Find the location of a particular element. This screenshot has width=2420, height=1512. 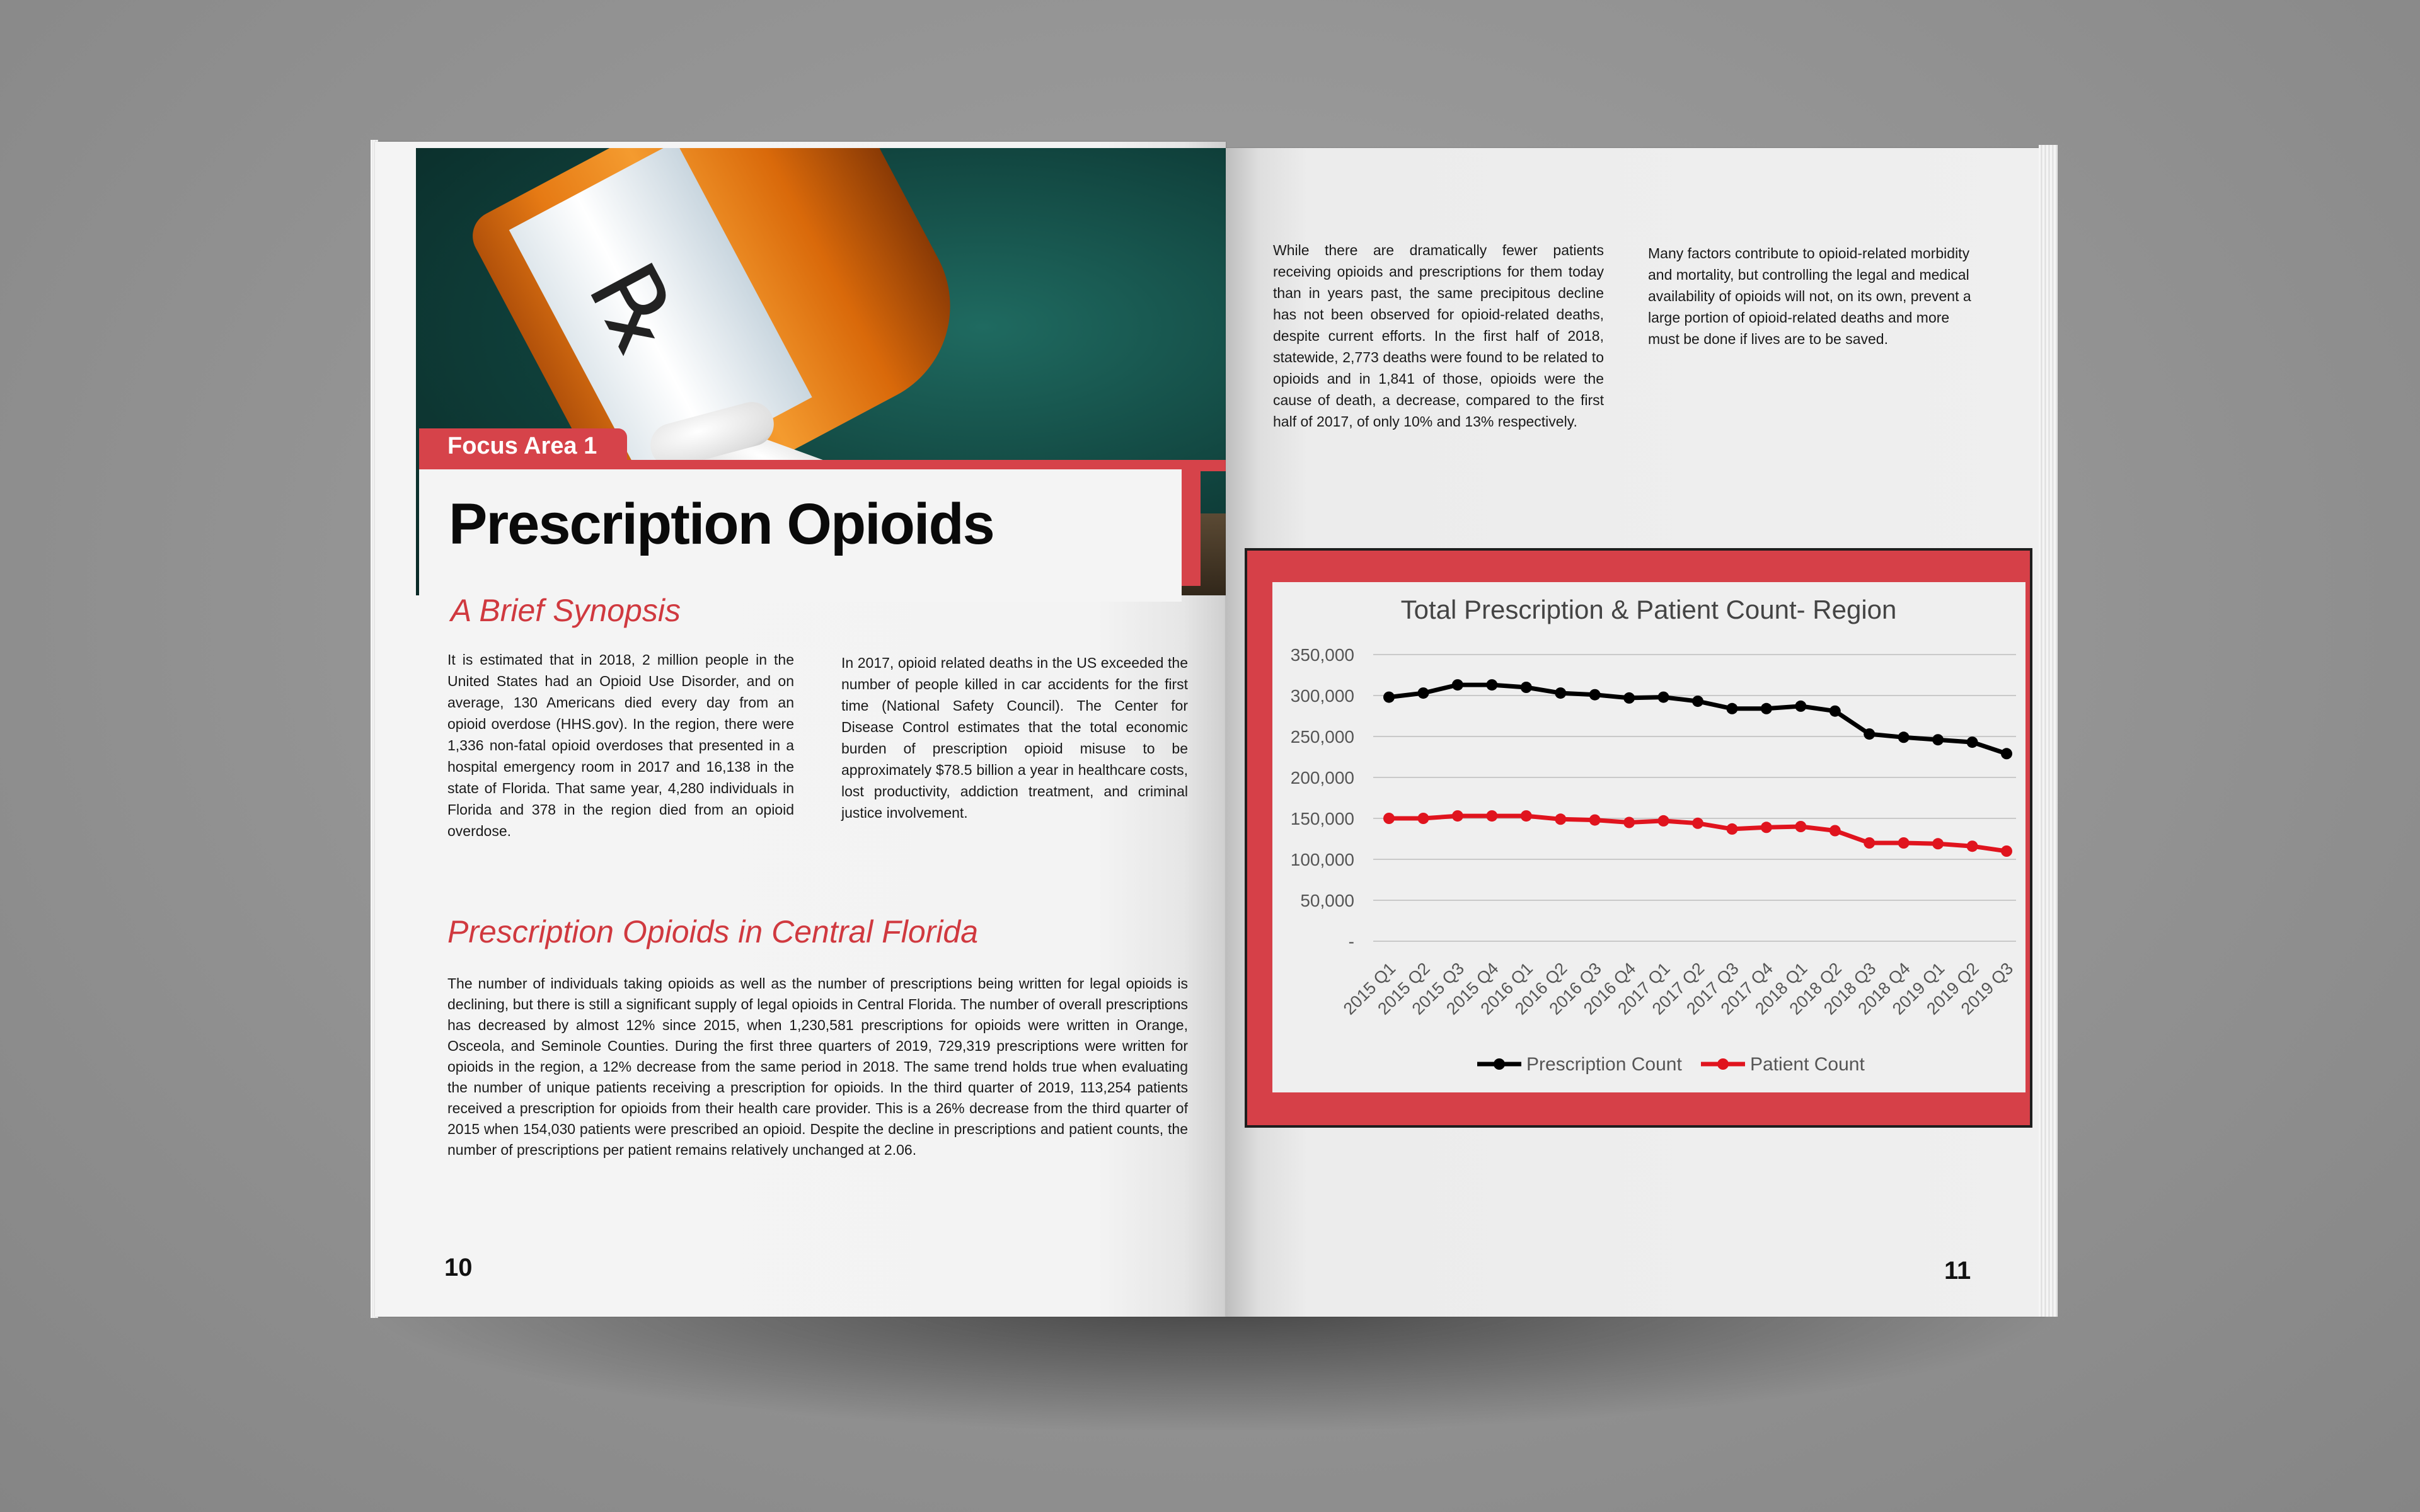

page-number-right: 11 is located at coordinates (1957, 1271).